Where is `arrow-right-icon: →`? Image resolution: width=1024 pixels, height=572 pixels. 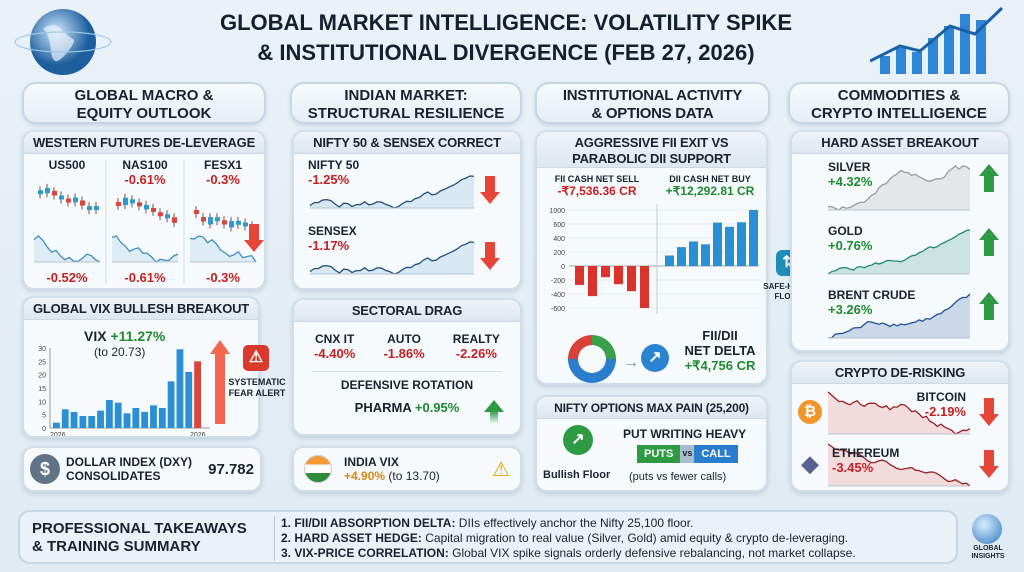
arrow-right-icon: → is located at coordinates (631, 362).